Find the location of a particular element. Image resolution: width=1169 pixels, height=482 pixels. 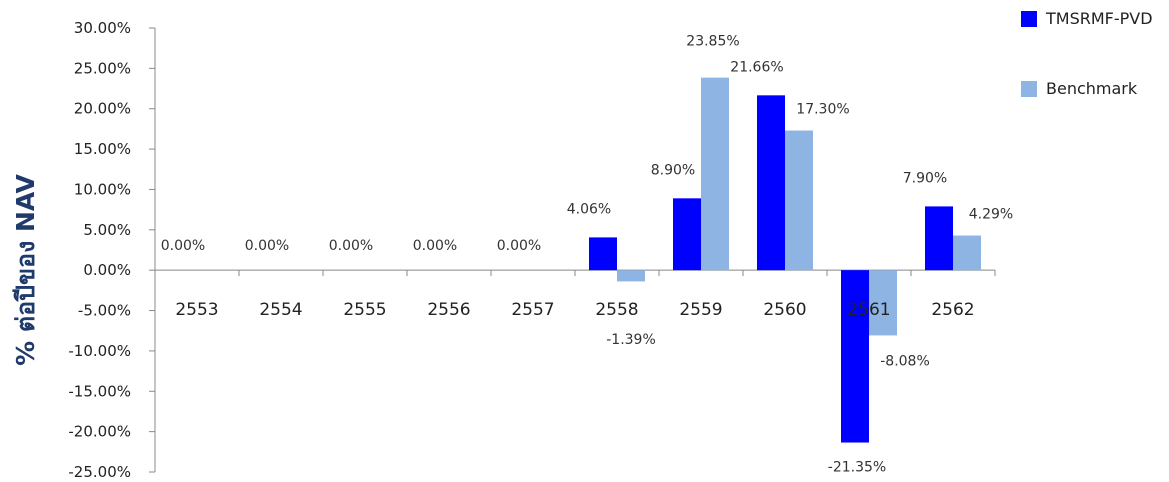

x-category-label: 2562 is located at coordinates (952, 310).